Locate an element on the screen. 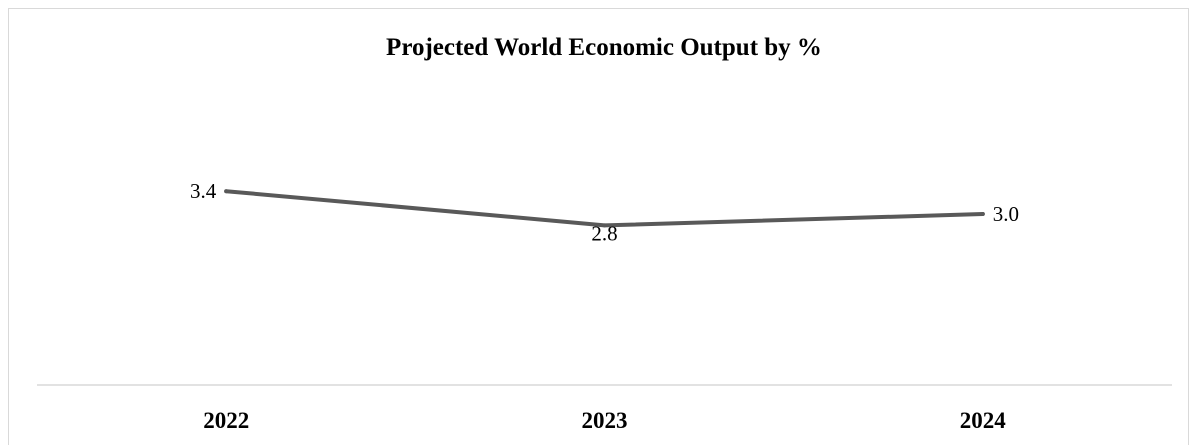 This screenshot has height=445, width=1197. series-line is located at coordinates (604, 208).